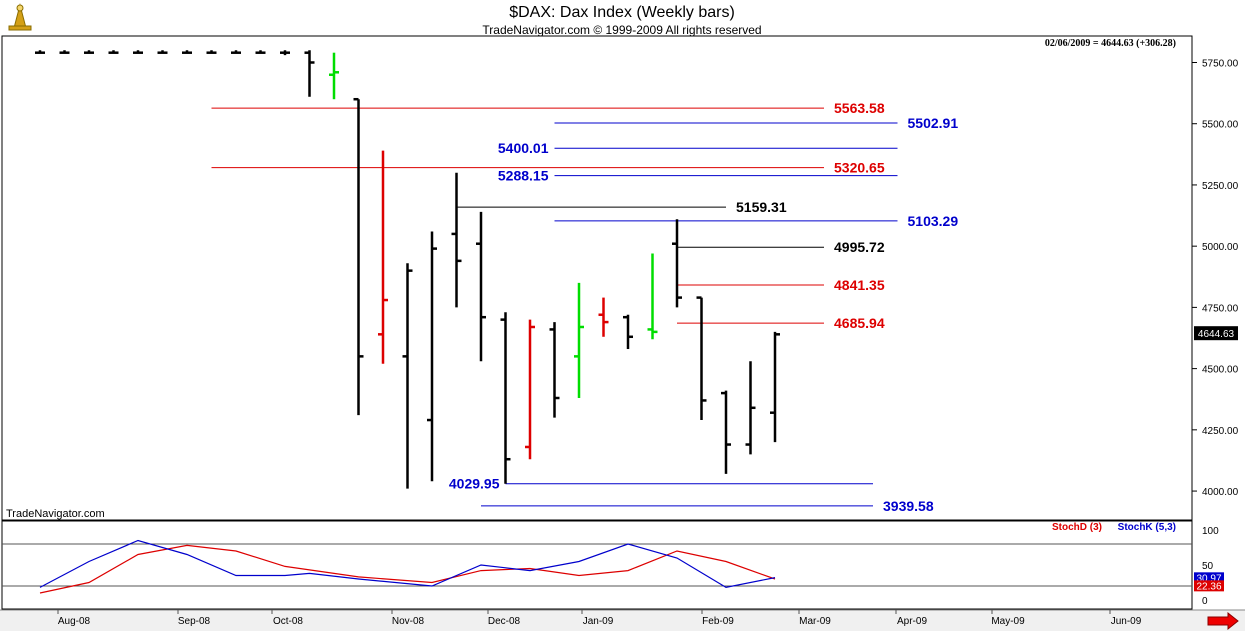 Image resolution: width=1245 pixels, height=631 pixels. I want to click on level-label: 4995.72, so click(859, 247).